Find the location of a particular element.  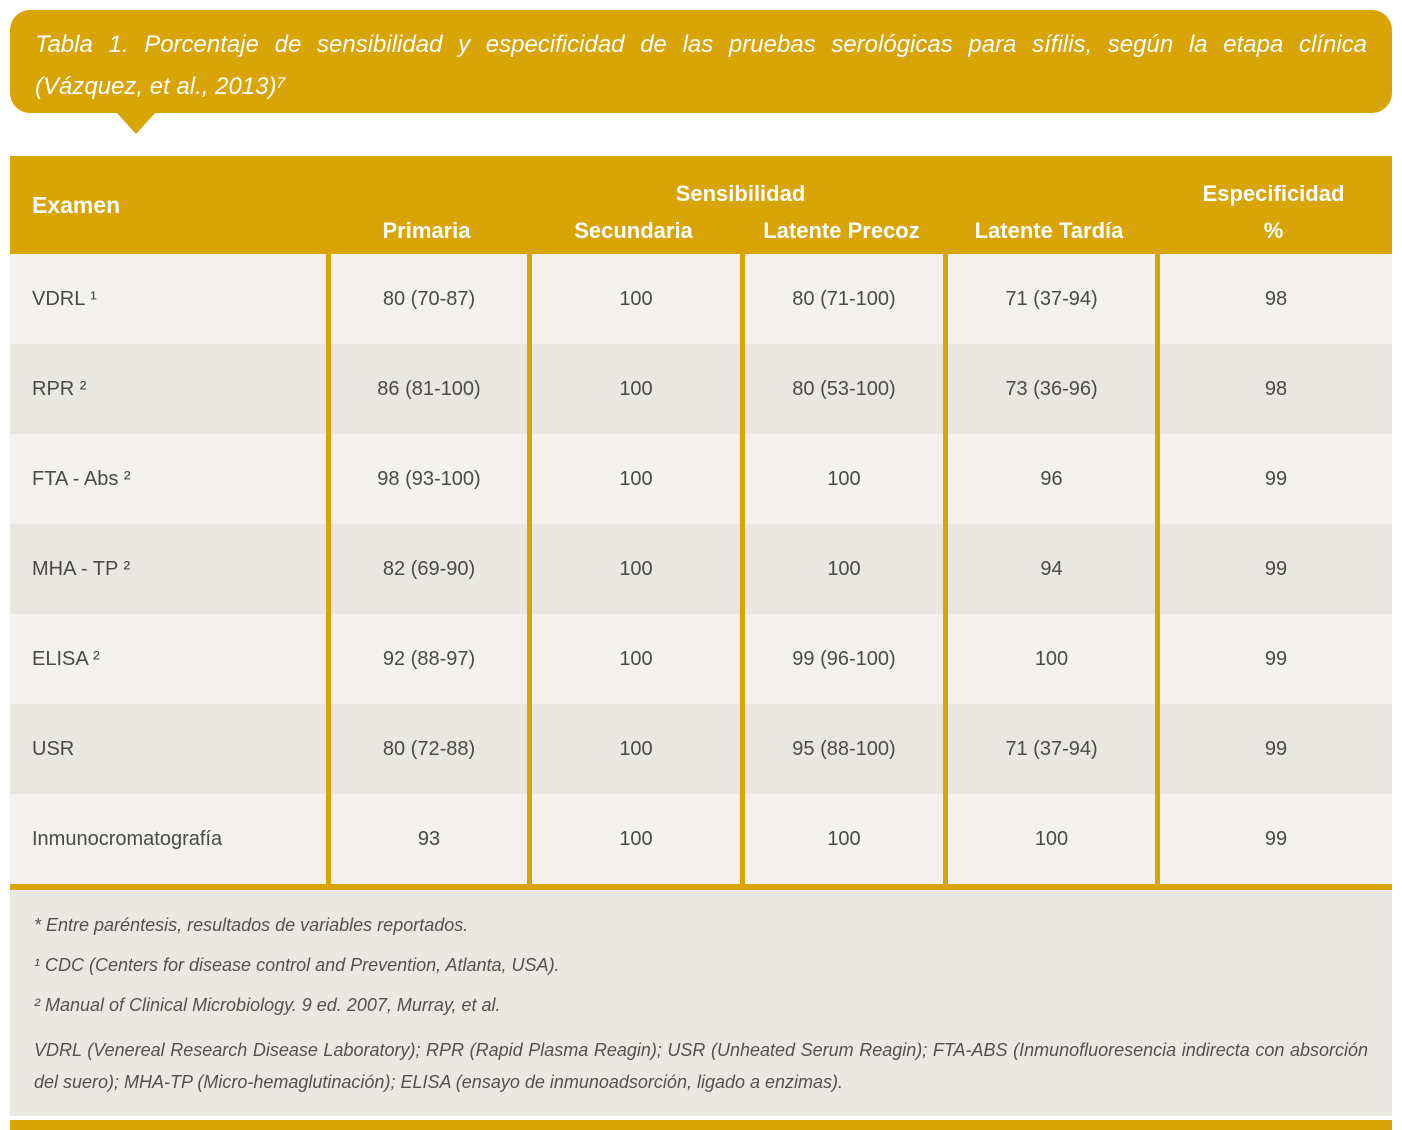

header-especificidad-unit: % is located at coordinates (1273, 230).